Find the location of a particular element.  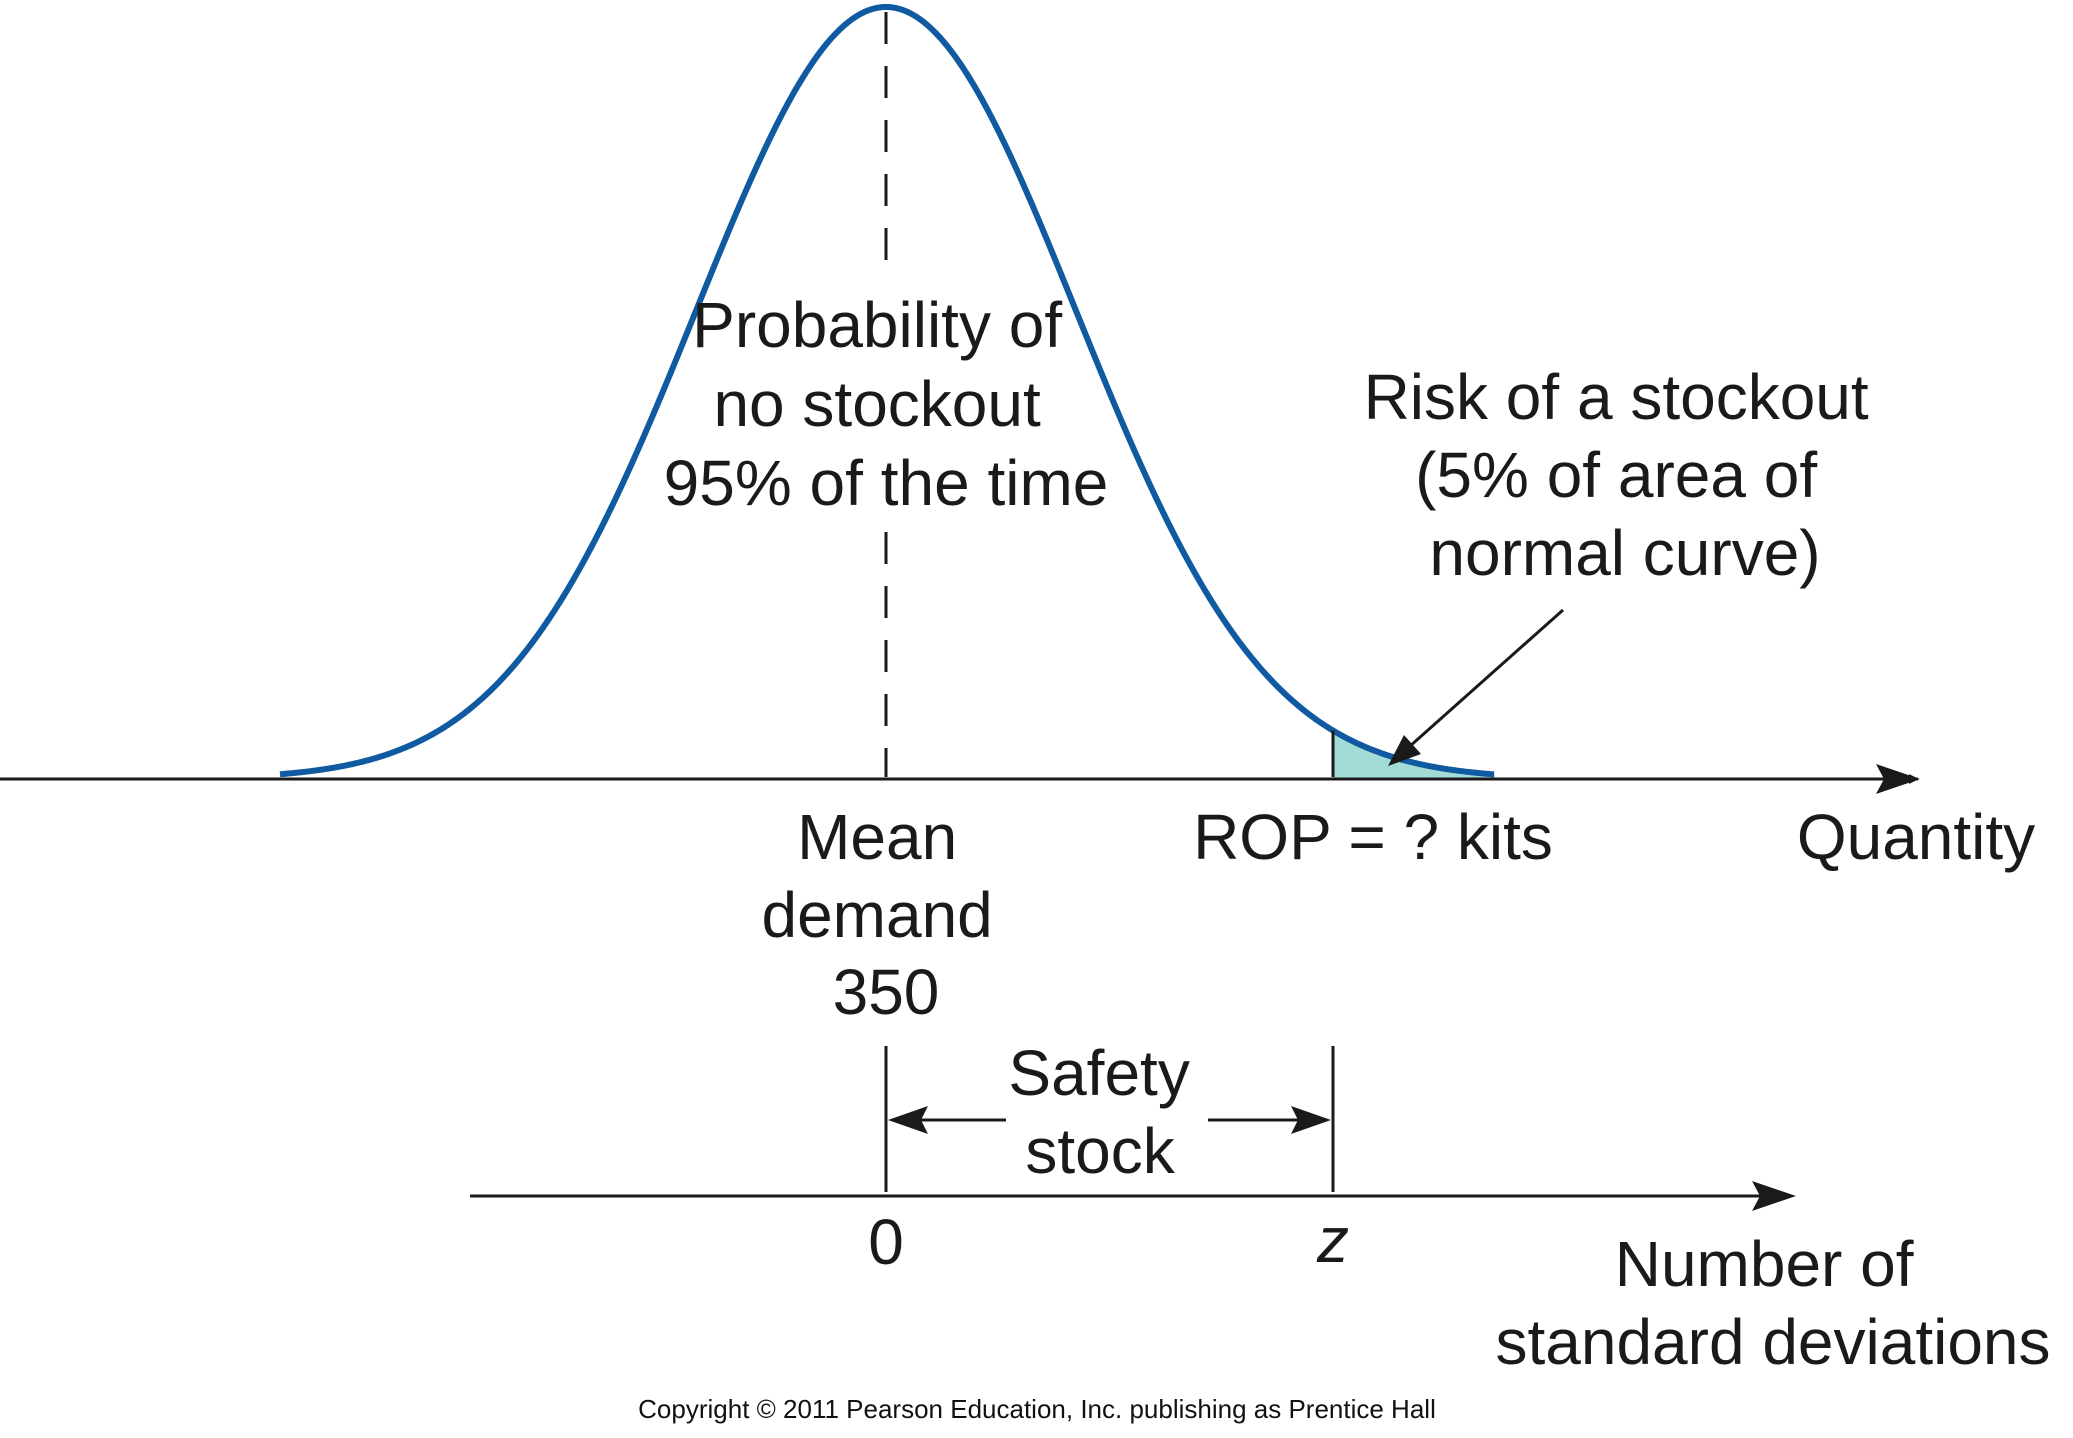

mean-label-line2: demand is located at coordinates (876, 915).